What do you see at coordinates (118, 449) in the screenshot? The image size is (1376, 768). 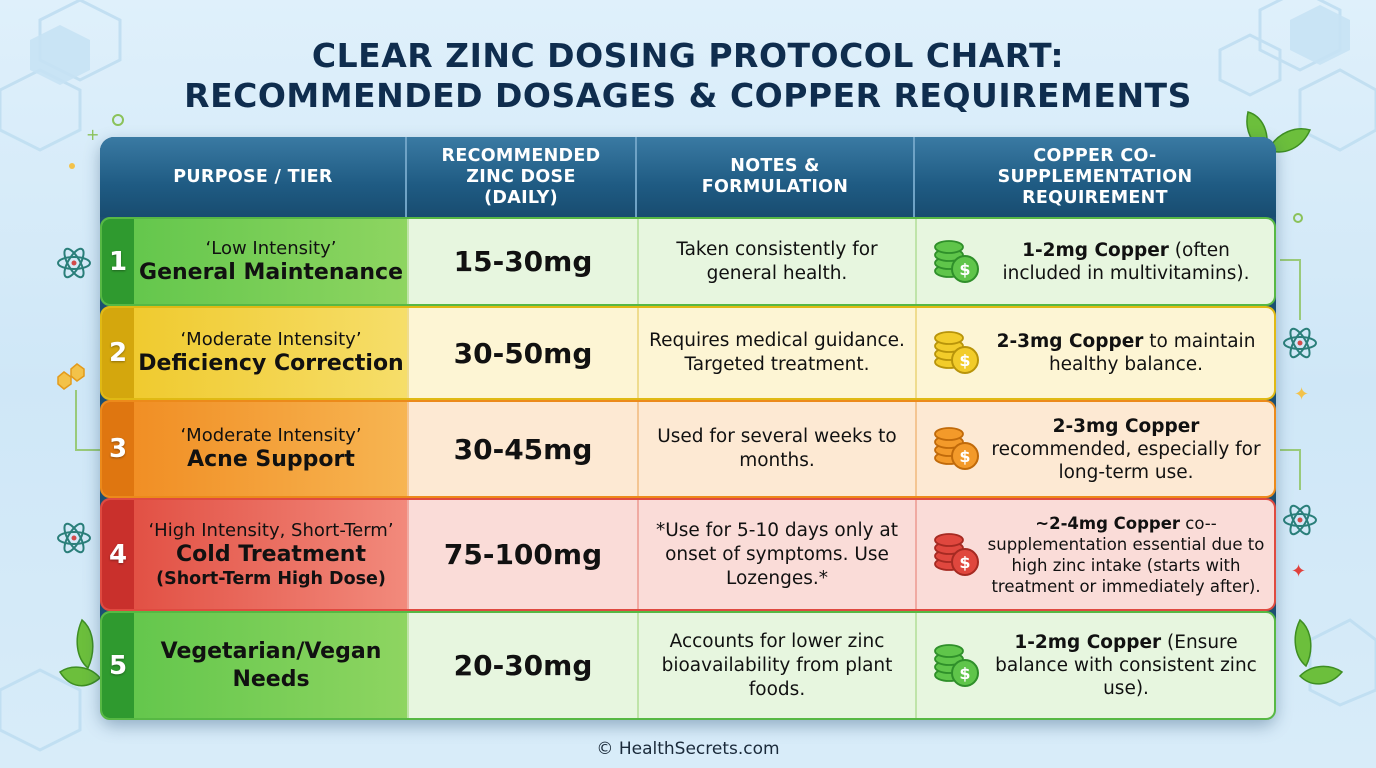 I see `tier-number-badge: 3` at bounding box center [118, 449].